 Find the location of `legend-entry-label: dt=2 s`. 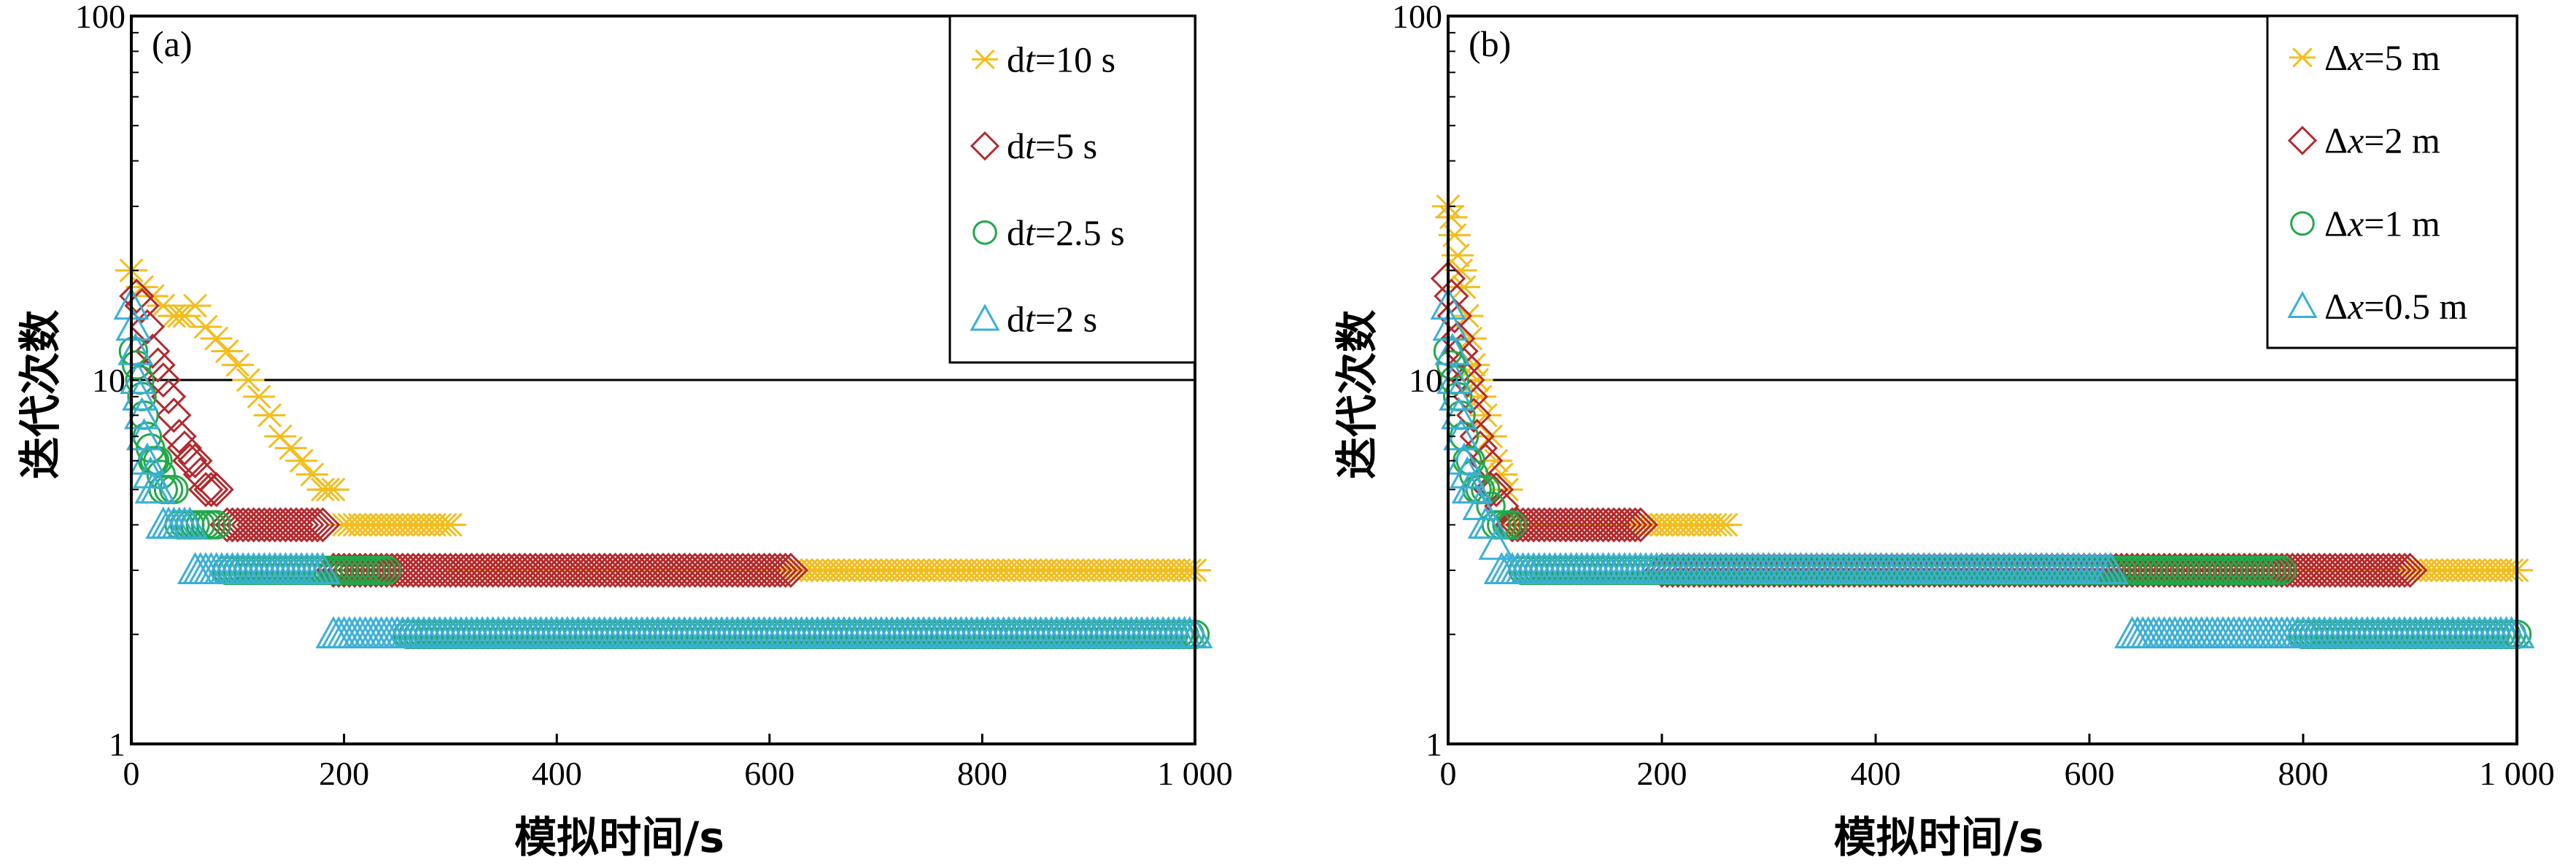

legend-entry-label: dt=2 s is located at coordinates (1052, 319).